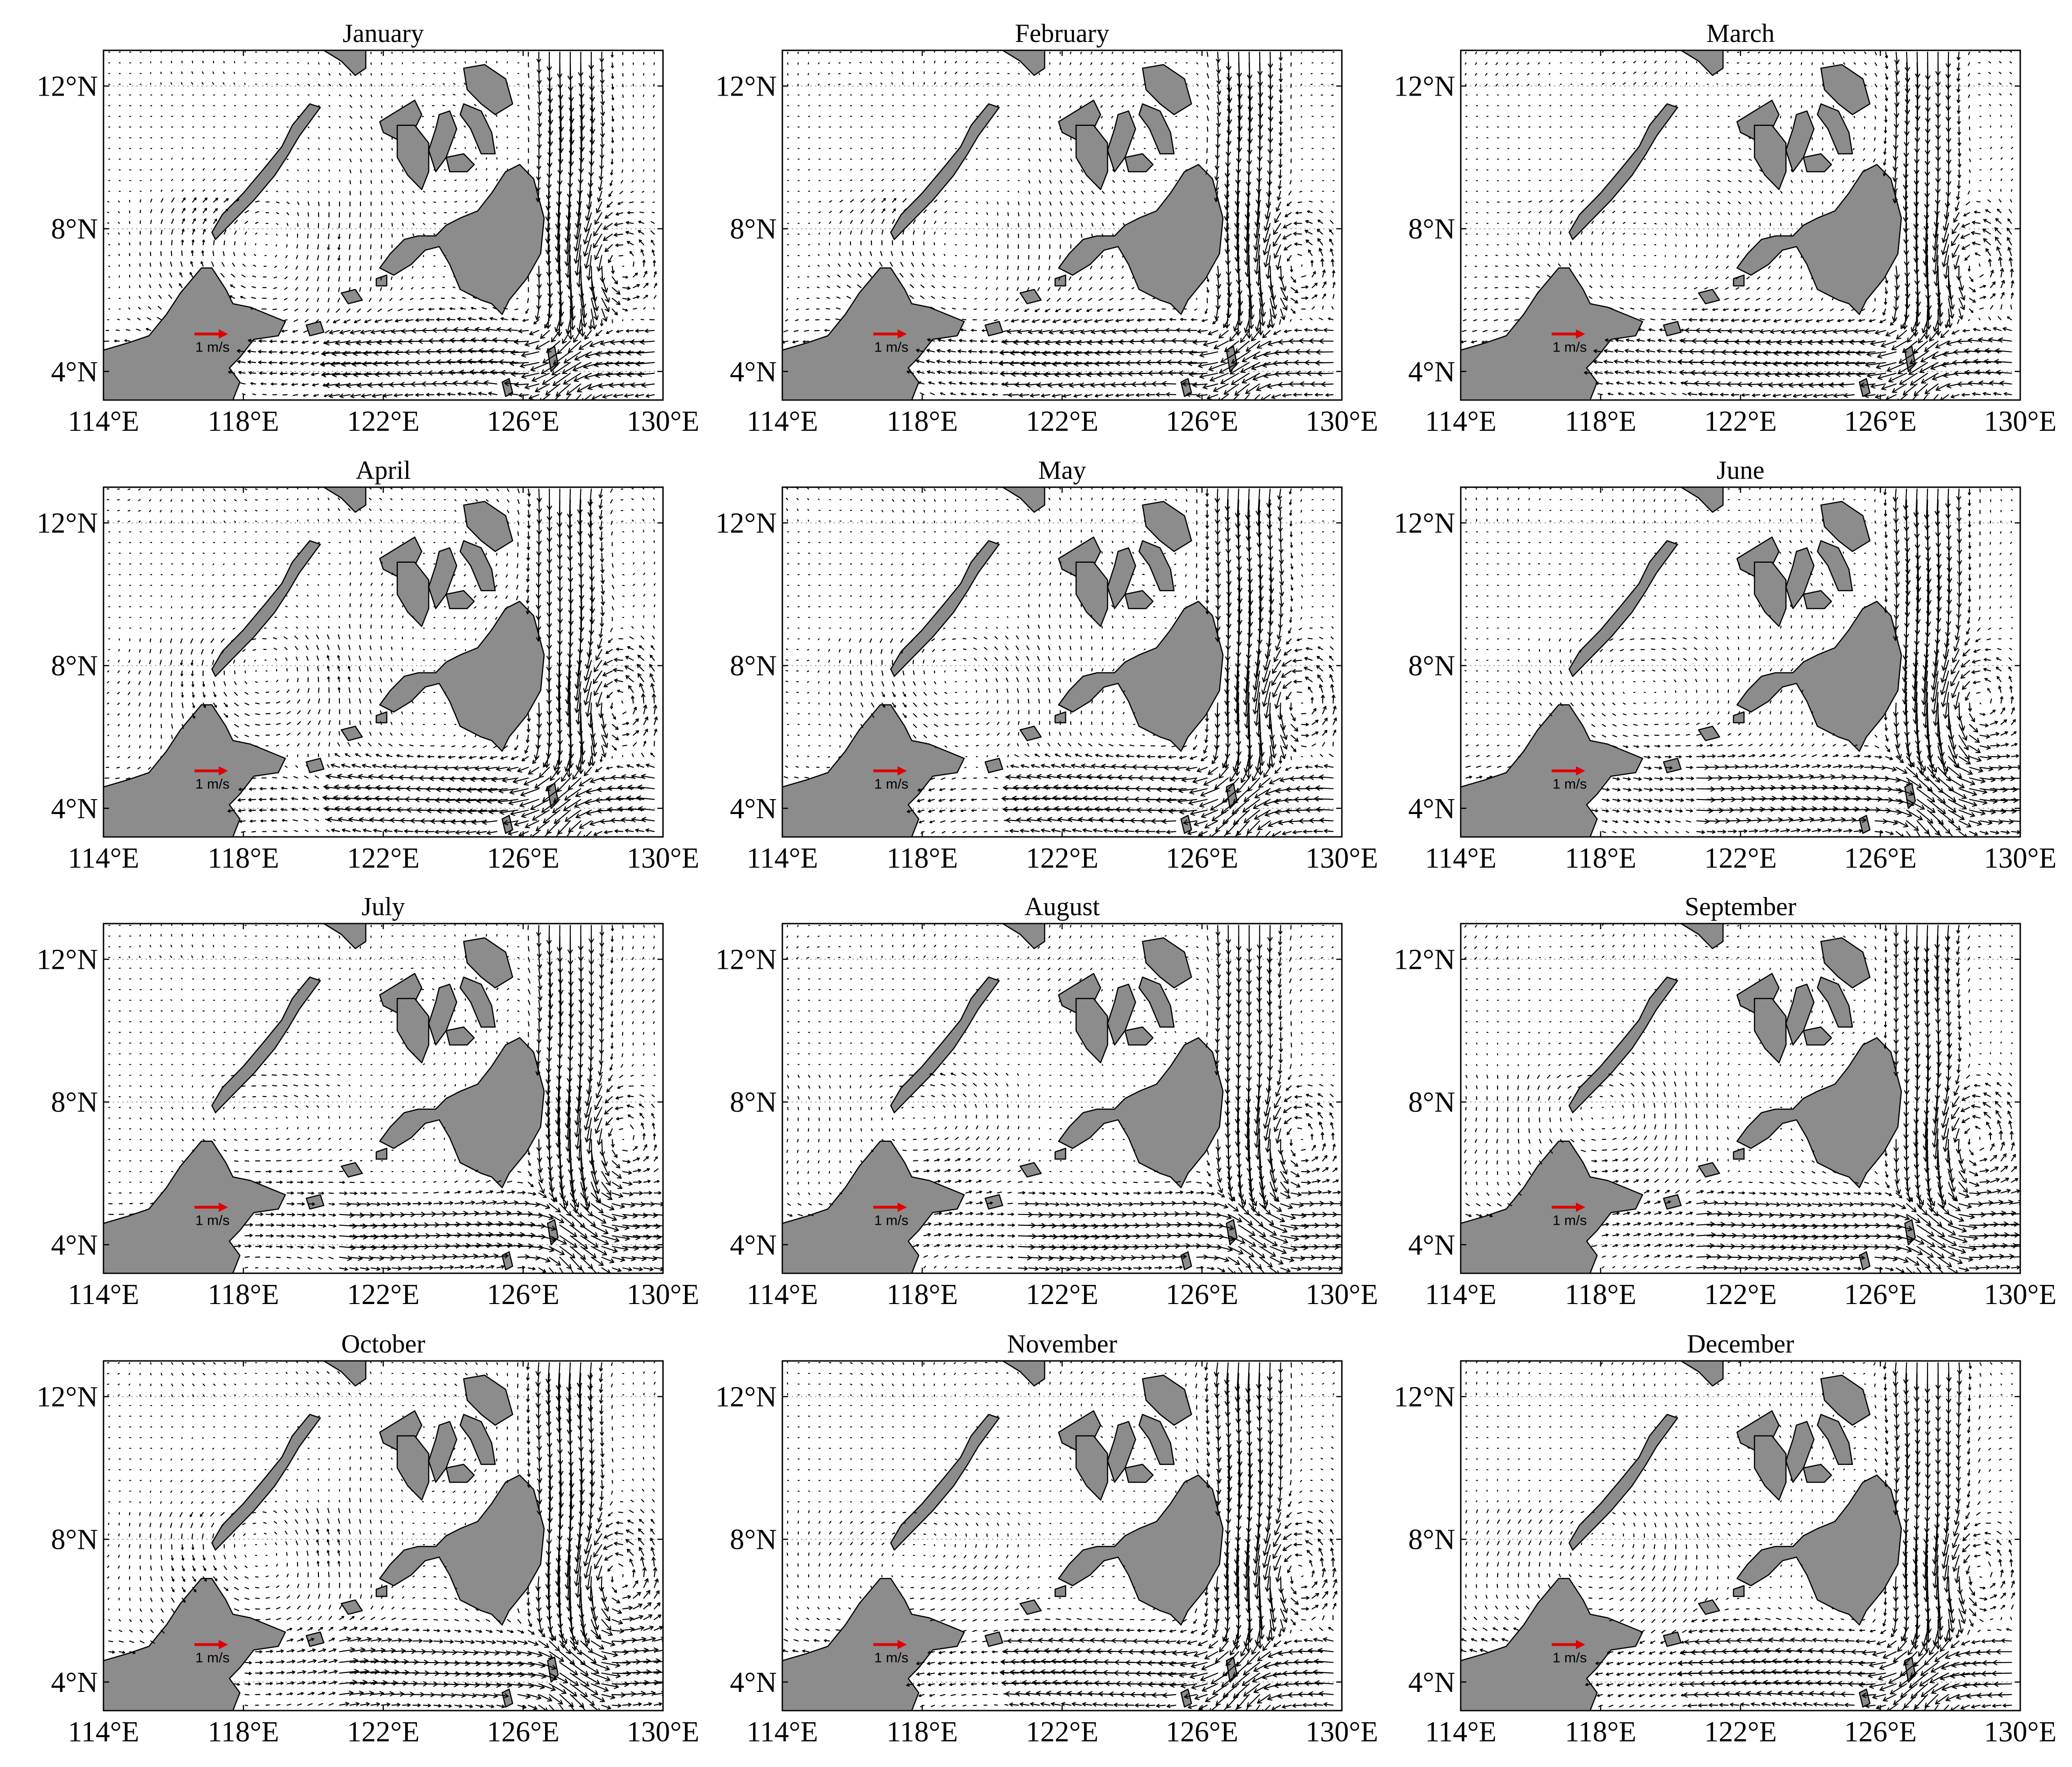 Image resolution: width=2072 pixels, height=1767 pixels. I want to click on x-tick-label: 114°E, so click(782, 421).